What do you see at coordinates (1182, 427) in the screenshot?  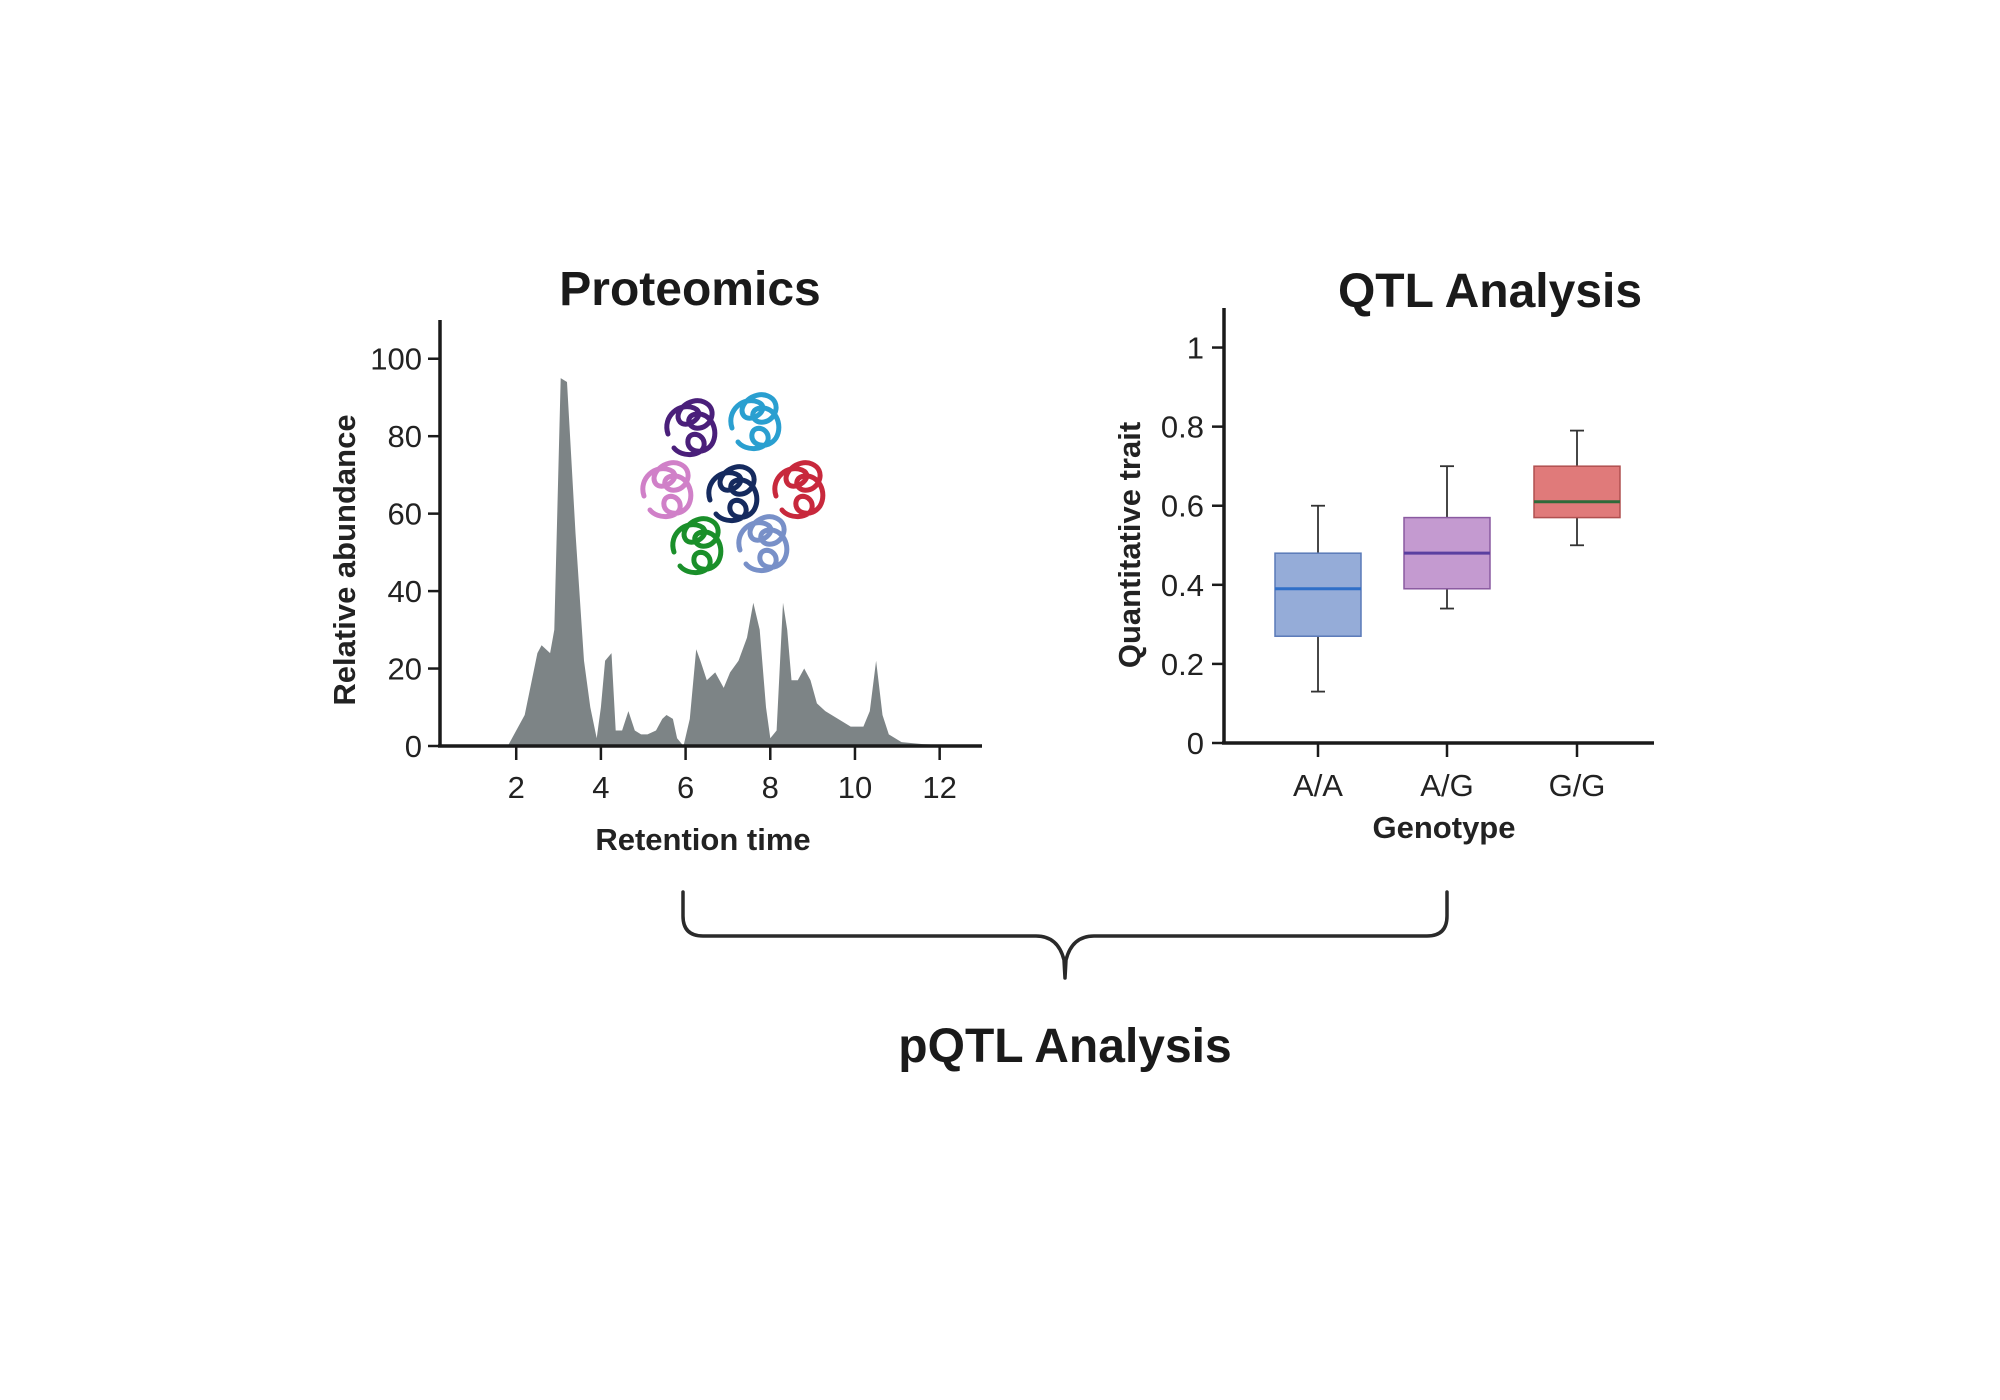 I see `y-tick-label: 0.8` at bounding box center [1182, 427].